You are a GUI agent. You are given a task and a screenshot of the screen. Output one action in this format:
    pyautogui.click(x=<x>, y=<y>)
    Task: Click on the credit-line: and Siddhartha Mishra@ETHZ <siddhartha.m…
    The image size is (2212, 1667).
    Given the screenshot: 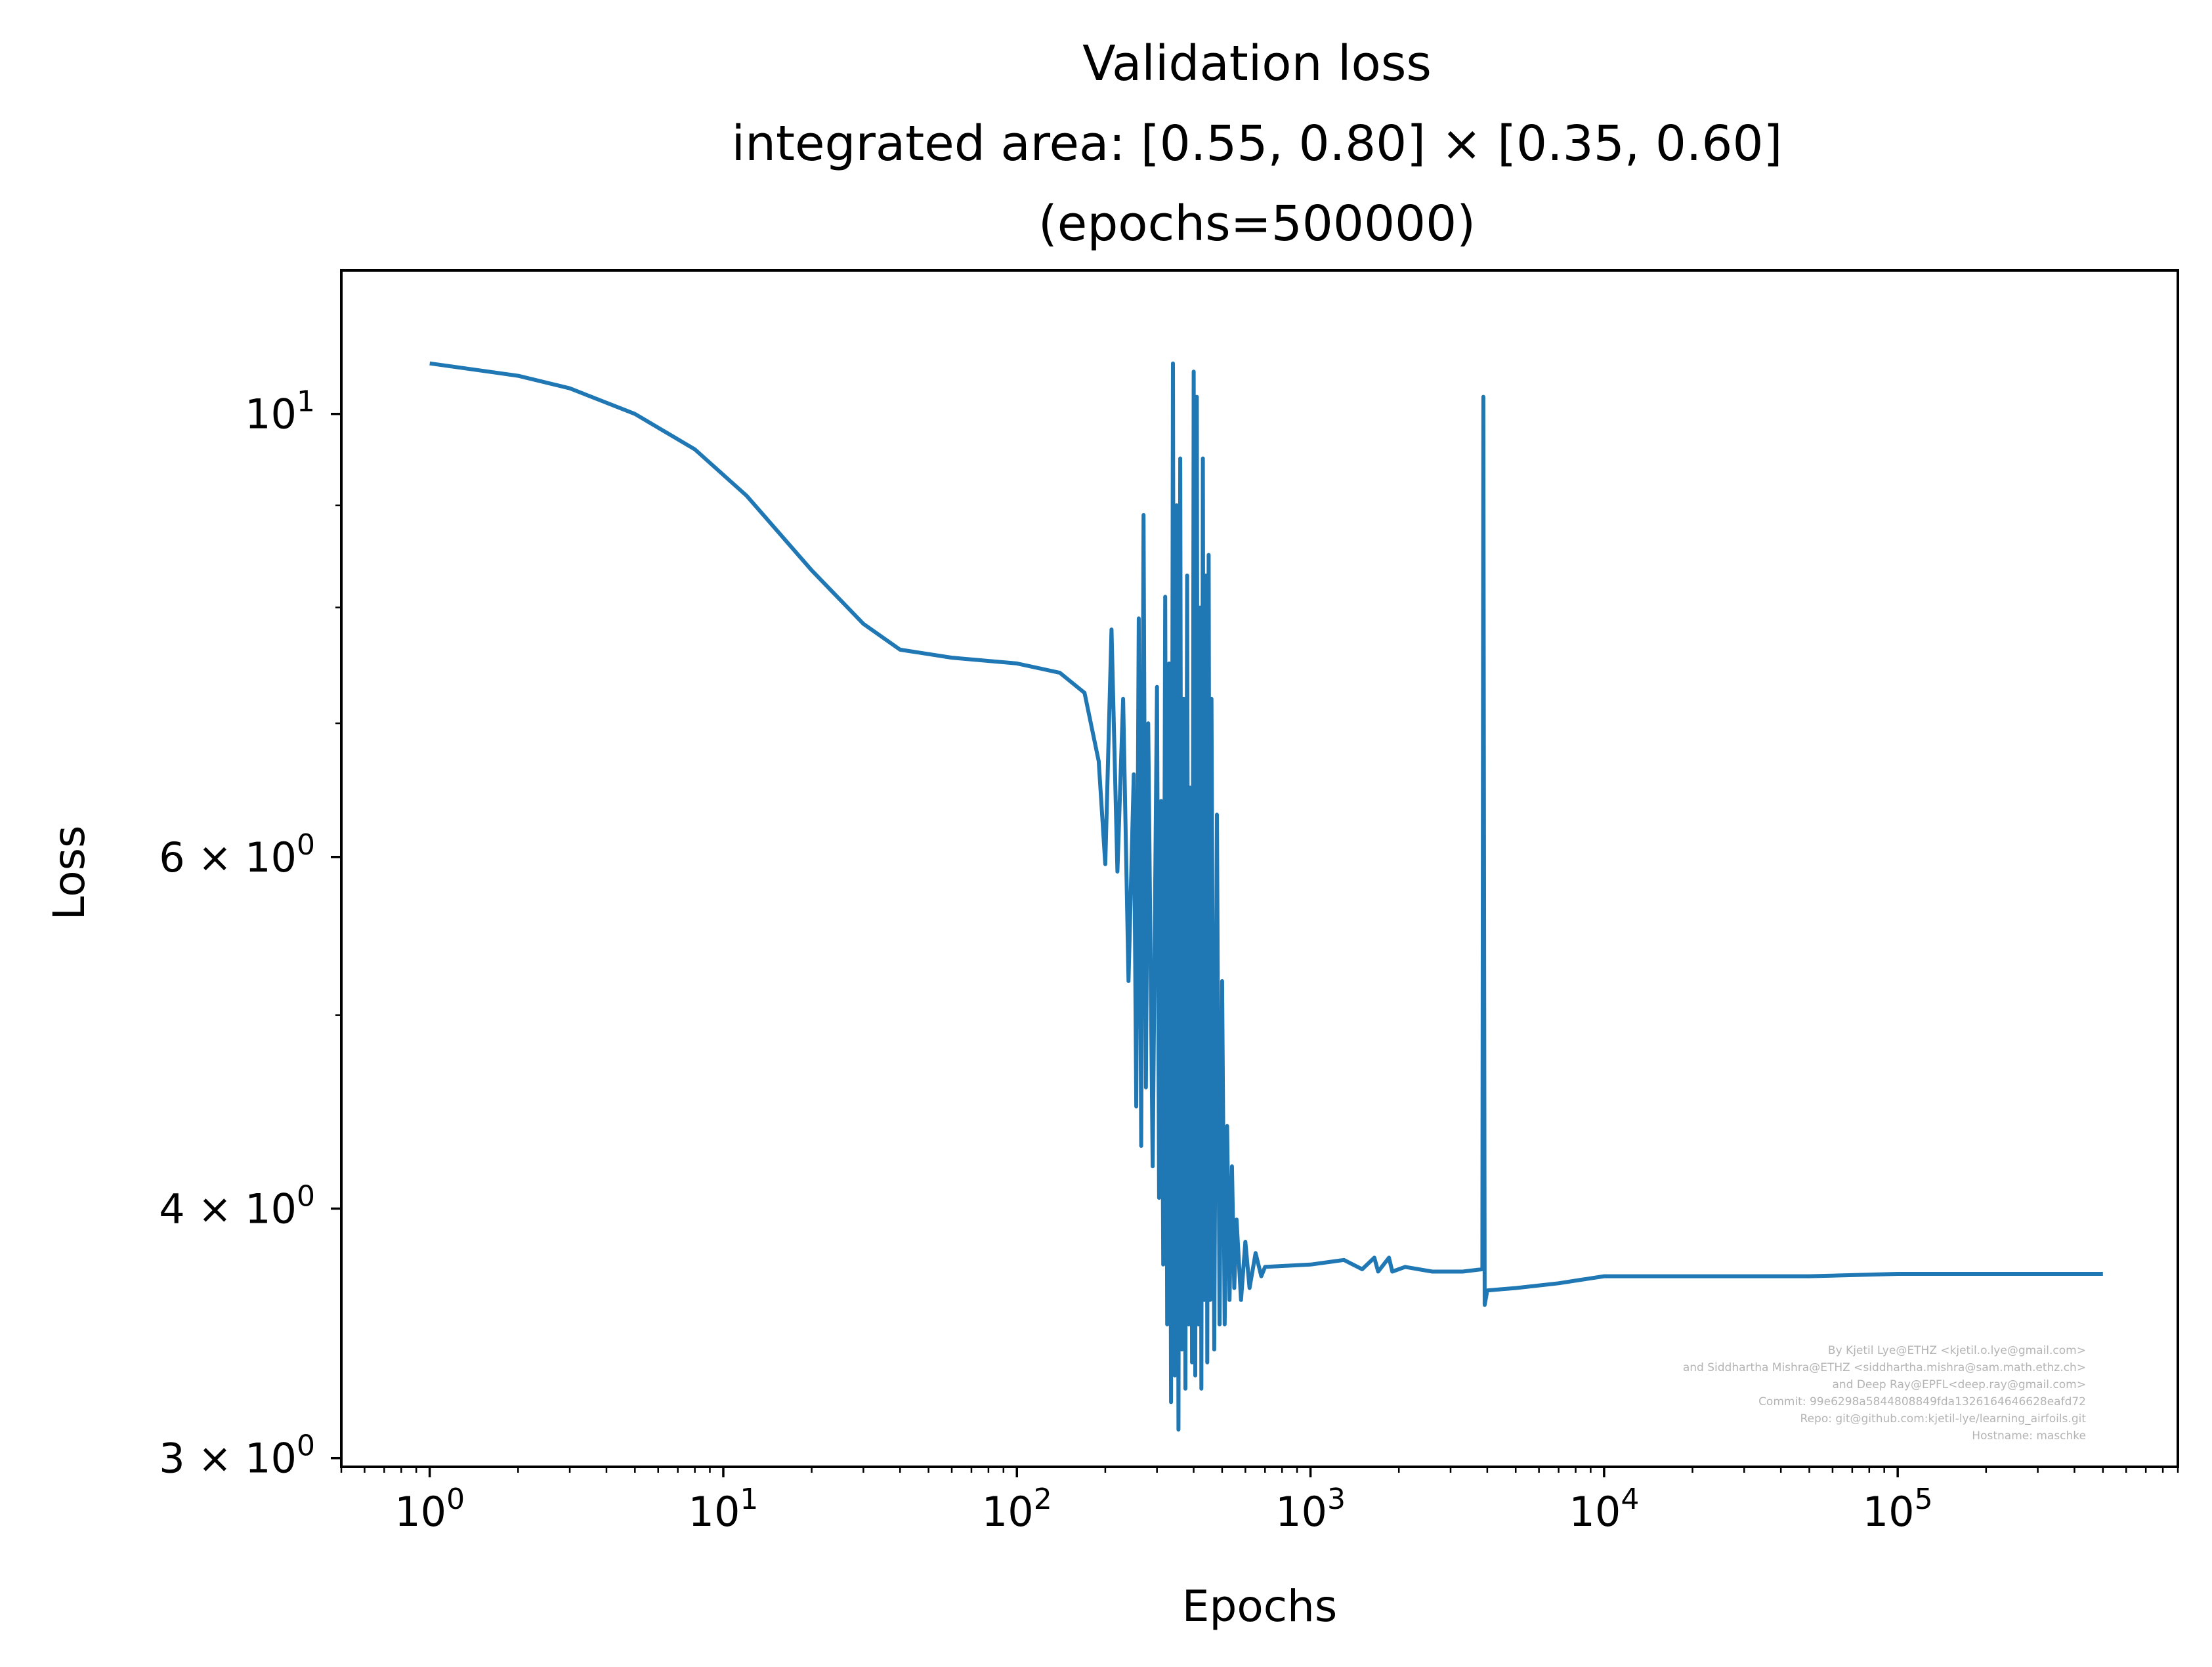 What is the action you would take?
    pyautogui.click(x=1885, y=1367)
    